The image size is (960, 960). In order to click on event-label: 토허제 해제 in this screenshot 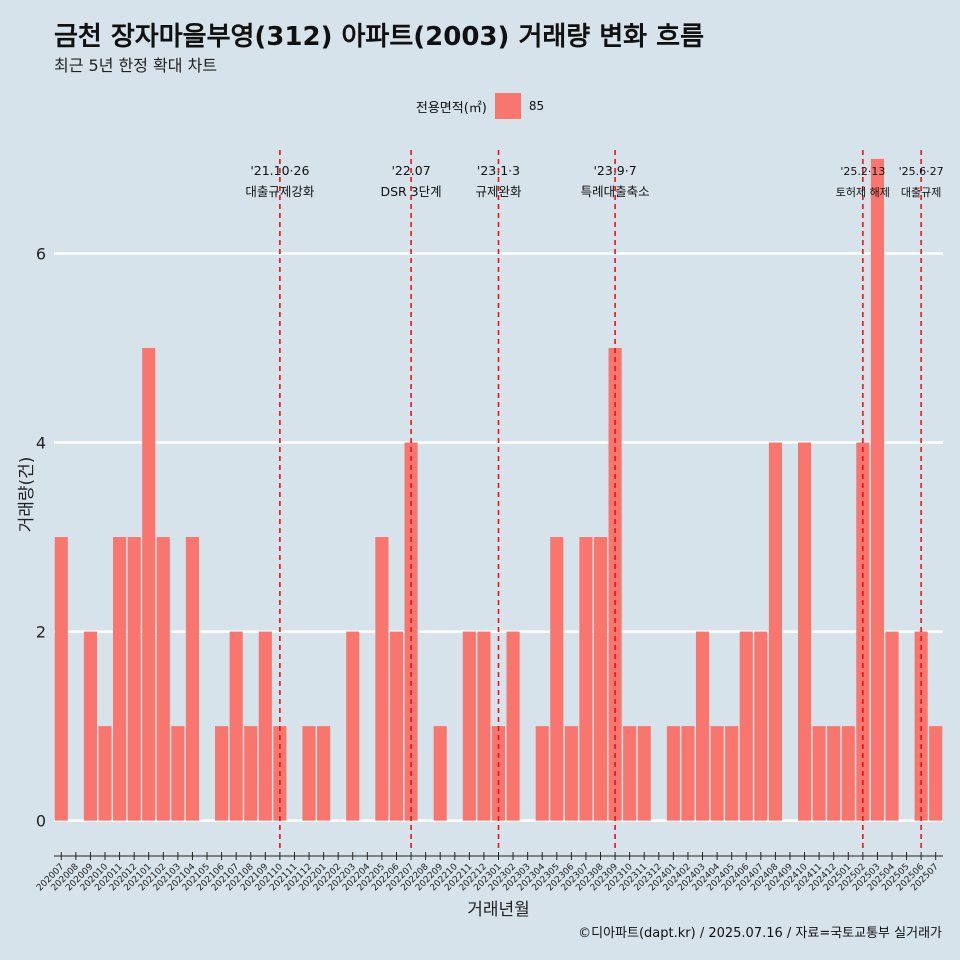, I will do `click(863, 192)`.